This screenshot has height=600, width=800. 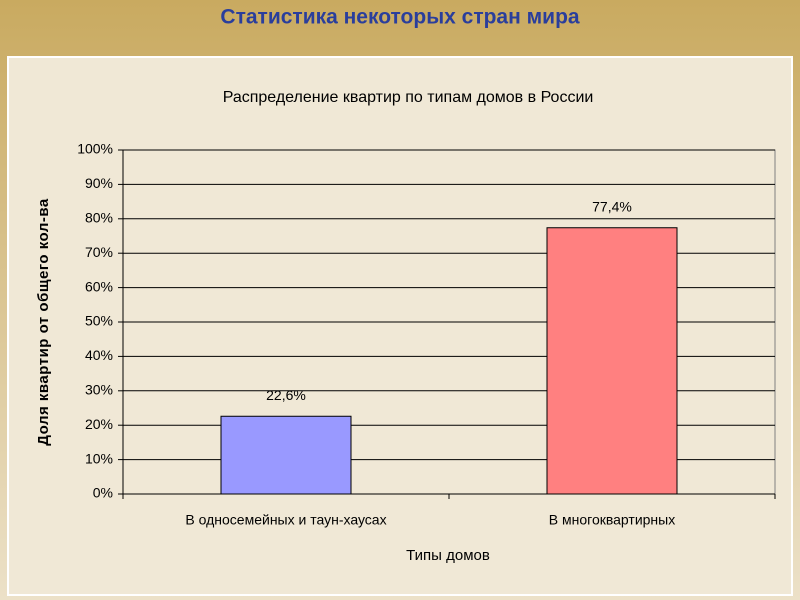 I want to click on slide-title: Статистика некоторых стран мира, so click(x=399, y=17).